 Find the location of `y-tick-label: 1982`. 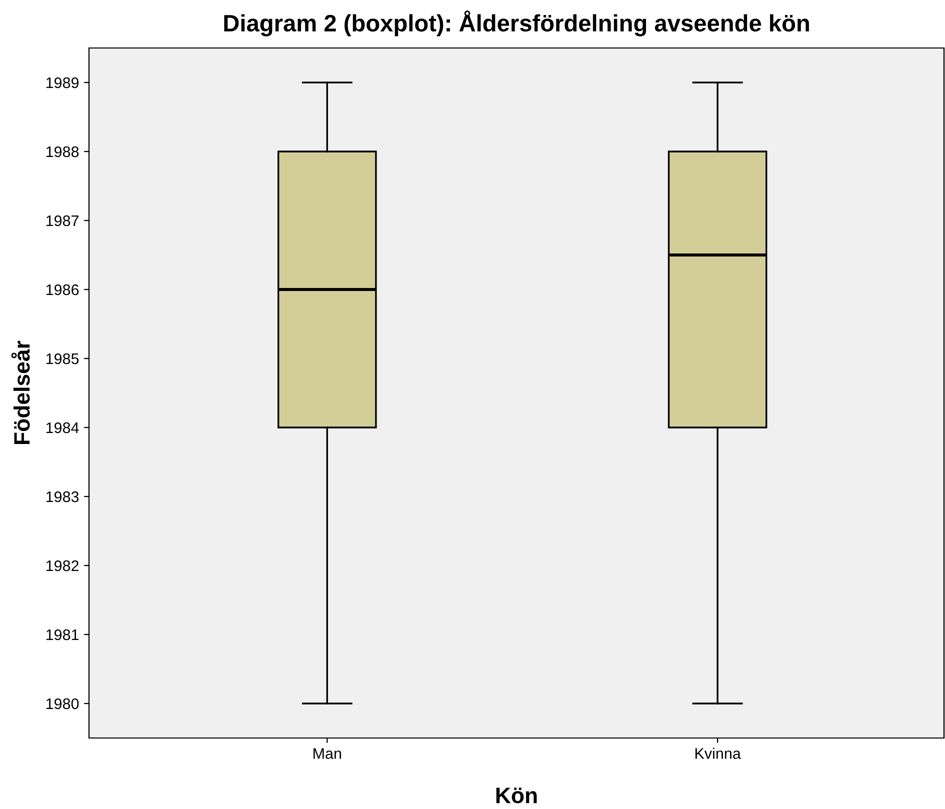

y-tick-label: 1982 is located at coordinates (62, 566).